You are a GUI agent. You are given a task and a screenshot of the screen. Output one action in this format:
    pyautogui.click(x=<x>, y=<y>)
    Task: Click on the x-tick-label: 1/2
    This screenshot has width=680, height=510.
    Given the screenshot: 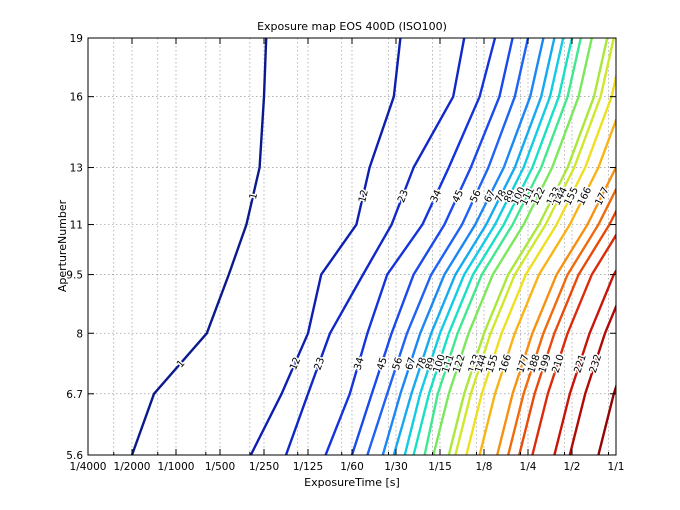 What is the action you would take?
    pyautogui.click(x=572, y=467)
    